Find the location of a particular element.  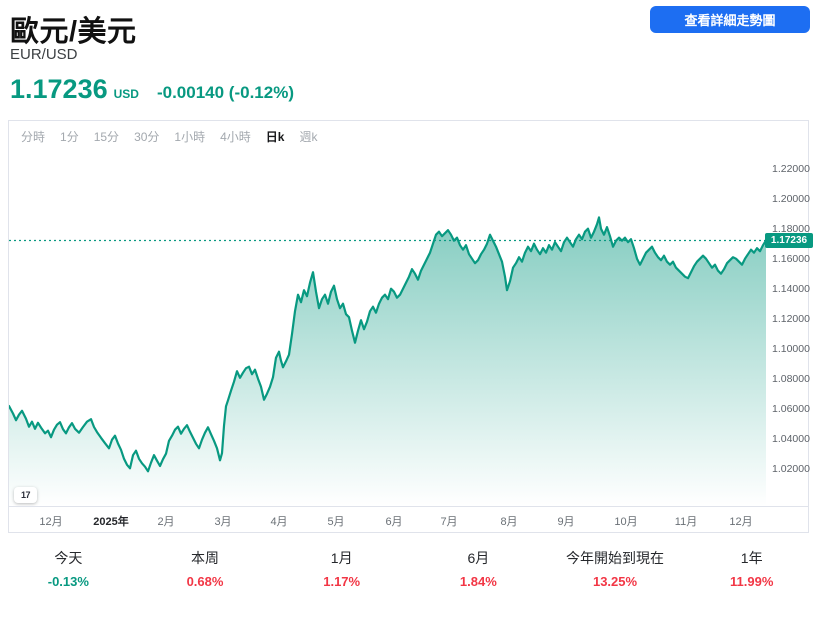

stat-6月: 6月 1.84% is located at coordinates (478, 568).